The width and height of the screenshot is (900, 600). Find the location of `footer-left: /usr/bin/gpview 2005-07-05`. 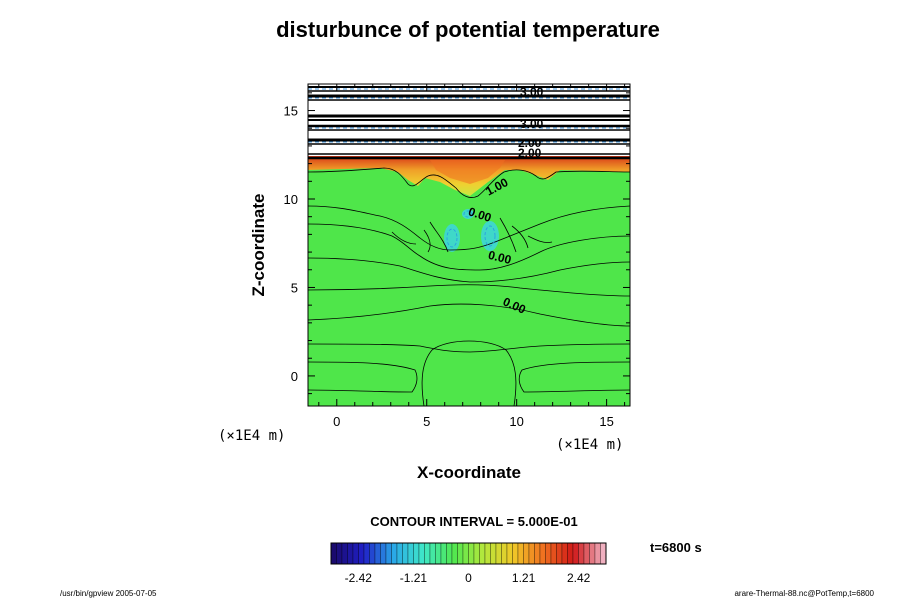

footer-left: /usr/bin/gpview 2005-07-05 is located at coordinates (108, 593).